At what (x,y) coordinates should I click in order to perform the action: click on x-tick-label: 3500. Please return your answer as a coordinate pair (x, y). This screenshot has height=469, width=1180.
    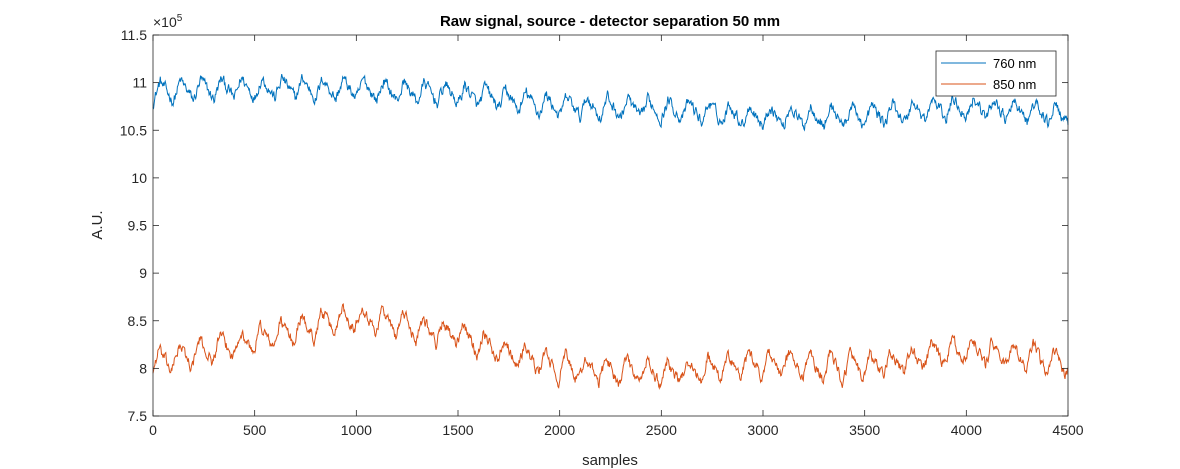
    Looking at the image, I should click on (864, 430).